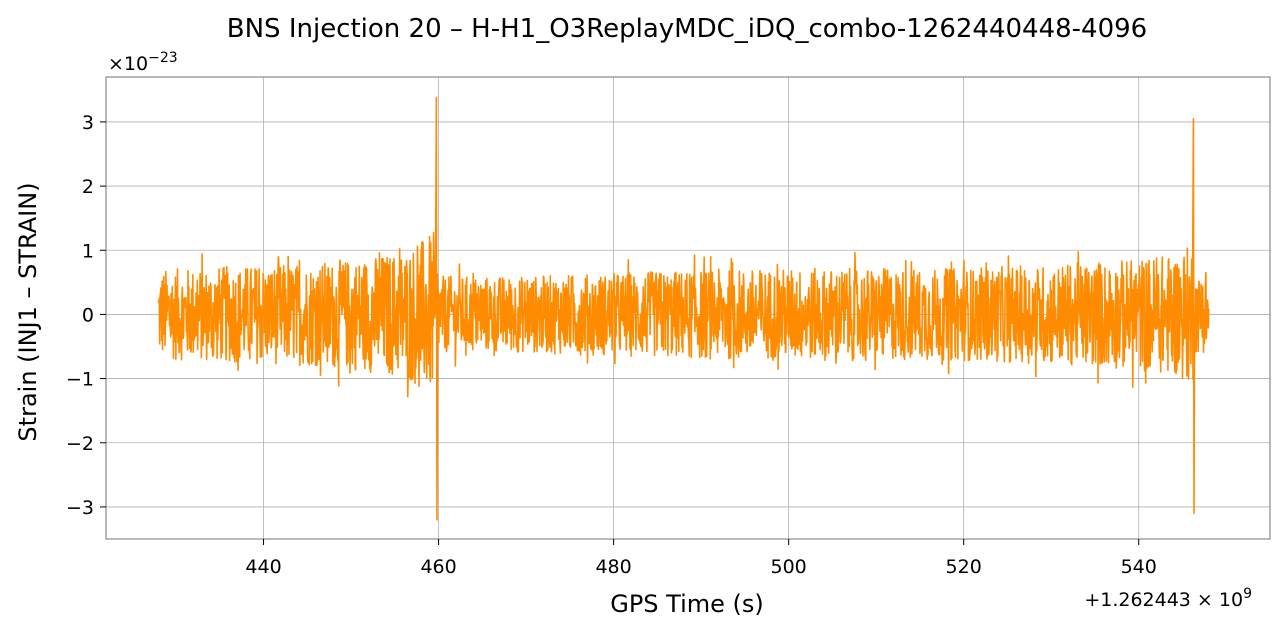 The image size is (1283, 633). I want to click on y-tick-label: 2, so click(88, 187).